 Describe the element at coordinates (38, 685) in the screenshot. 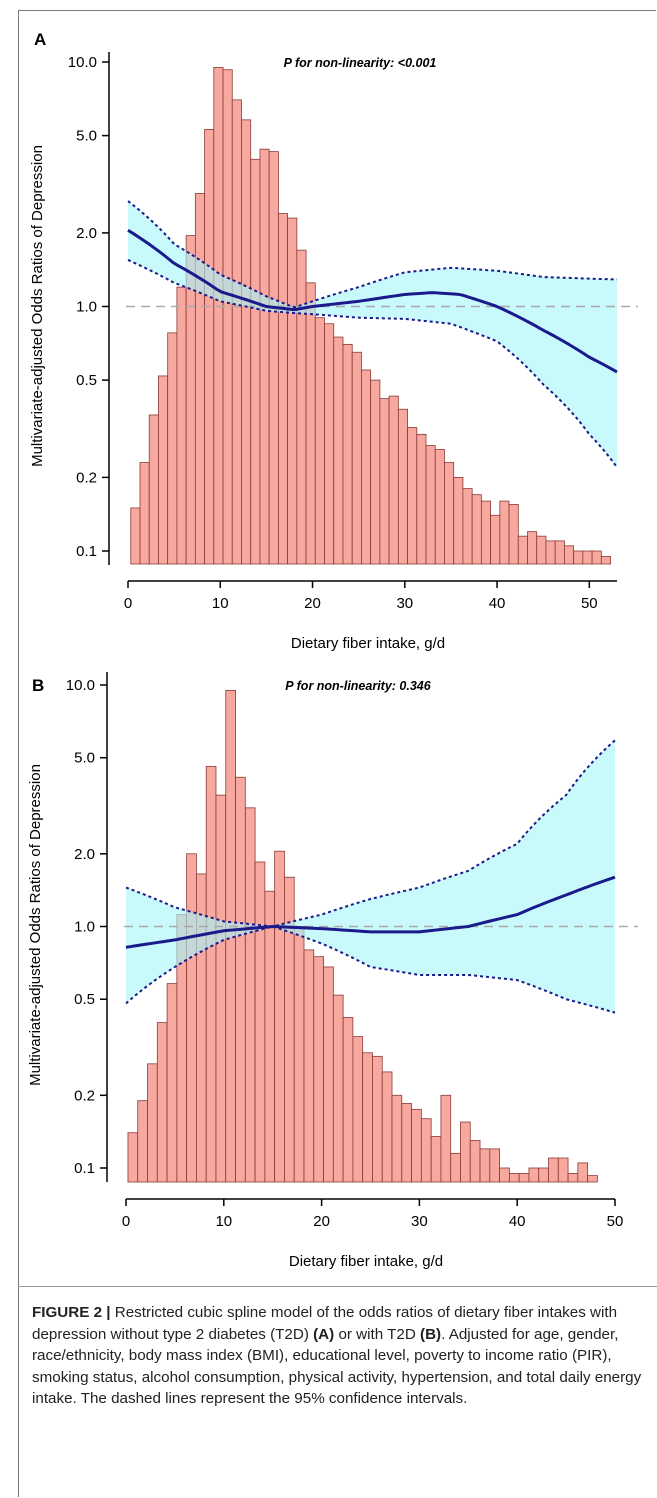

I see `panel-label-b: B` at that location.